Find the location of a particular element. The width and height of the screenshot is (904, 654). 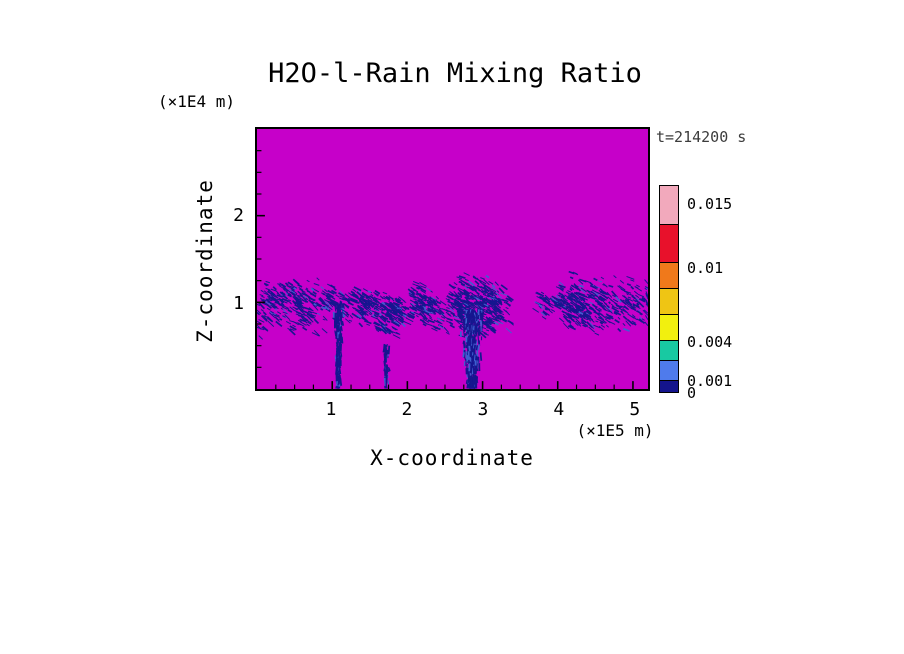

x-tick-label: 3 is located at coordinates (483, 409).